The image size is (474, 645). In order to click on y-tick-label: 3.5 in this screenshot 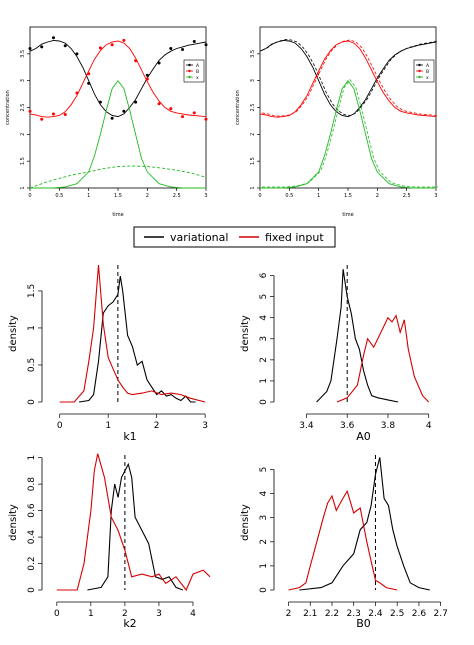, I will do `click(23, 54)`.